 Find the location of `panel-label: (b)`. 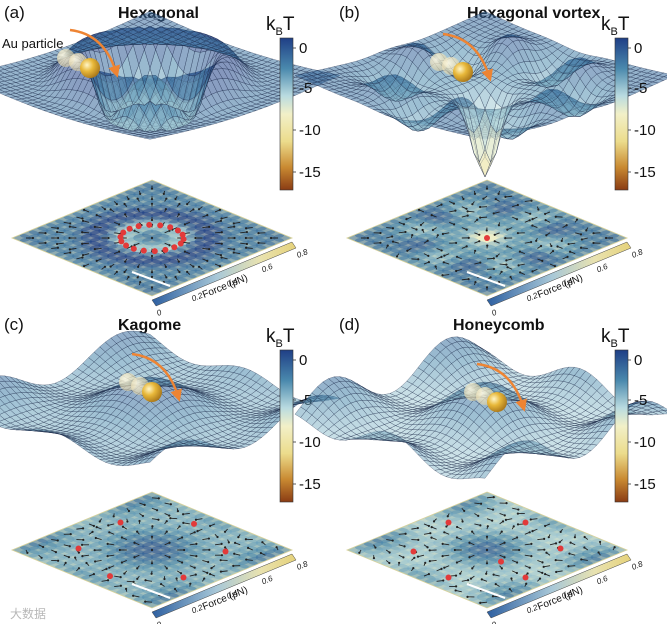

panel-label: (b) is located at coordinates (349, 12).